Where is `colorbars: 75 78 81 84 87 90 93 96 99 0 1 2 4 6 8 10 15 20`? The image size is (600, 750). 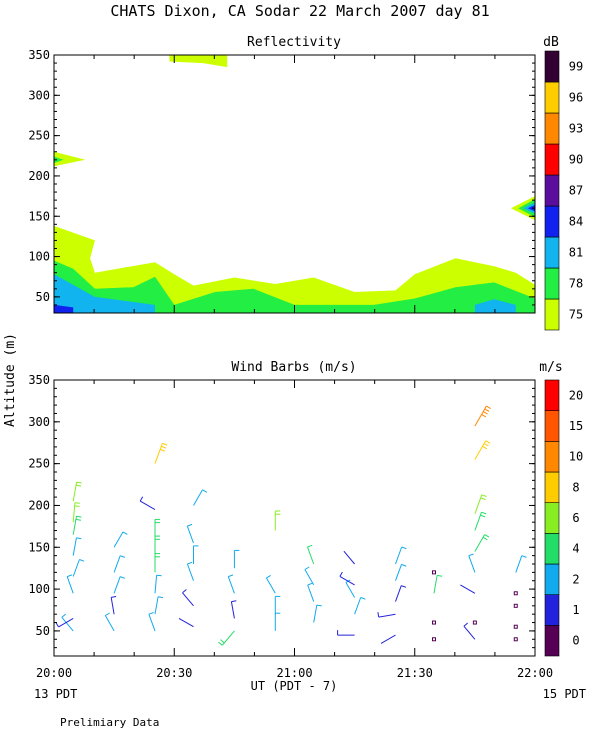 colorbars: 75 78 81 84 87 90 93 96 99 0 1 2 4 6 8 10 15 20 is located at coordinates (563, 353).